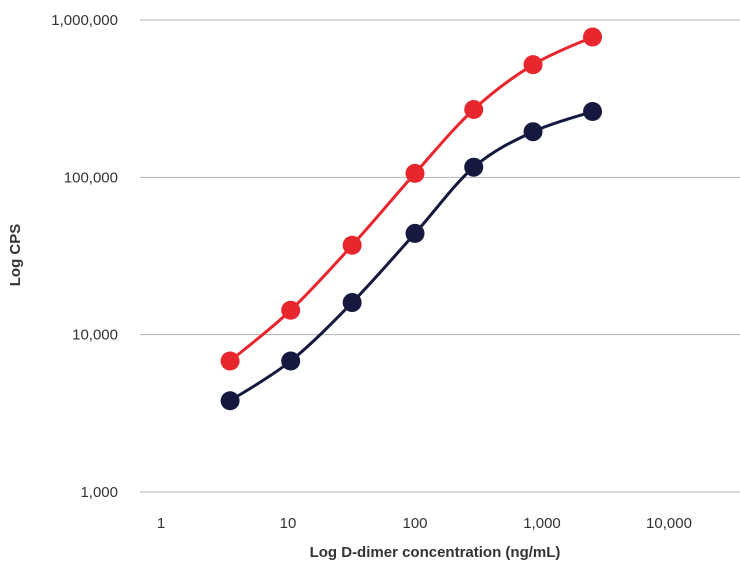  What do you see at coordinates (414, 523) in the screenshot?
I see `x-tick-label: 100` at bounding box center [414, 523].